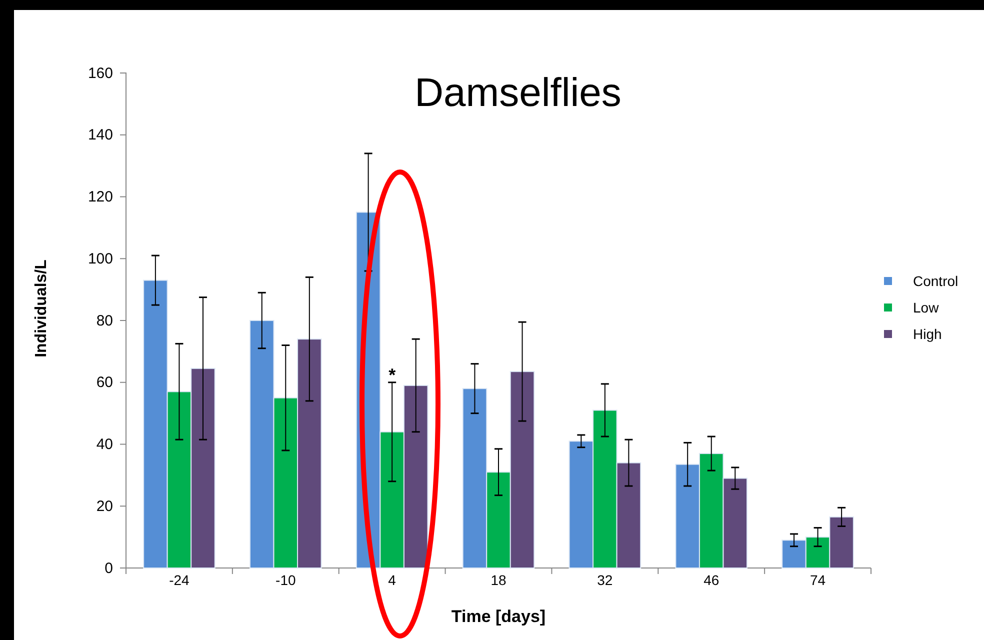 This screenshot has width=984, height=640. I want to click on x-tick-label: -10, so click(286, 580).